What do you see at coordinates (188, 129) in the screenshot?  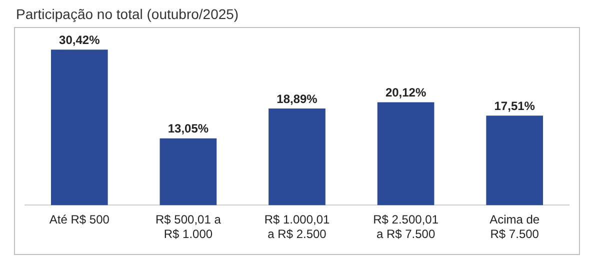 I see `data-label: 13,05%` at bounding box center [188, 129].